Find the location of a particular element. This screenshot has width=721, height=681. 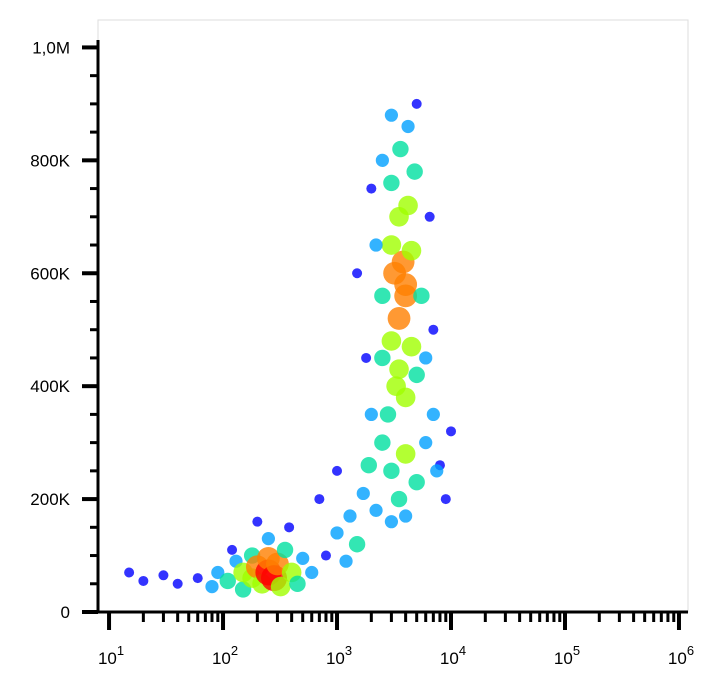

x-tick-label: 10¹ is located at coordinates (111, 655).